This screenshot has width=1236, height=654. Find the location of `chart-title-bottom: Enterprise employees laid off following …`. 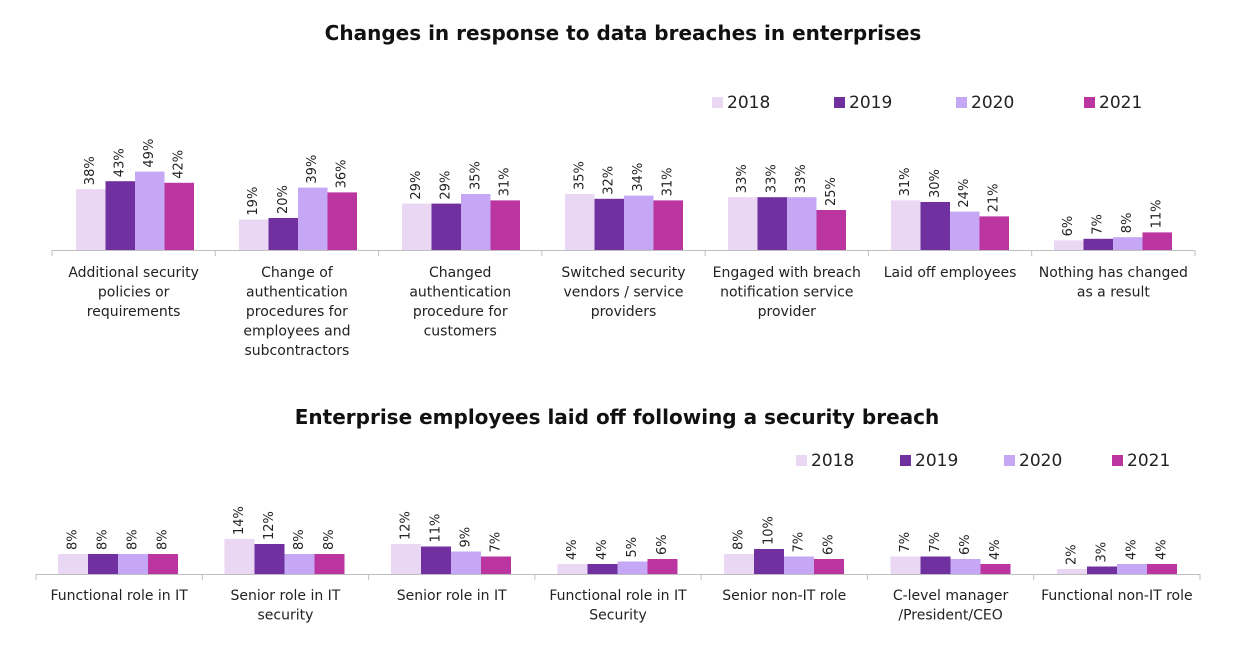

chart-title-bottom: Enterprise employees laid off following … is located at coordinates (617, 417).